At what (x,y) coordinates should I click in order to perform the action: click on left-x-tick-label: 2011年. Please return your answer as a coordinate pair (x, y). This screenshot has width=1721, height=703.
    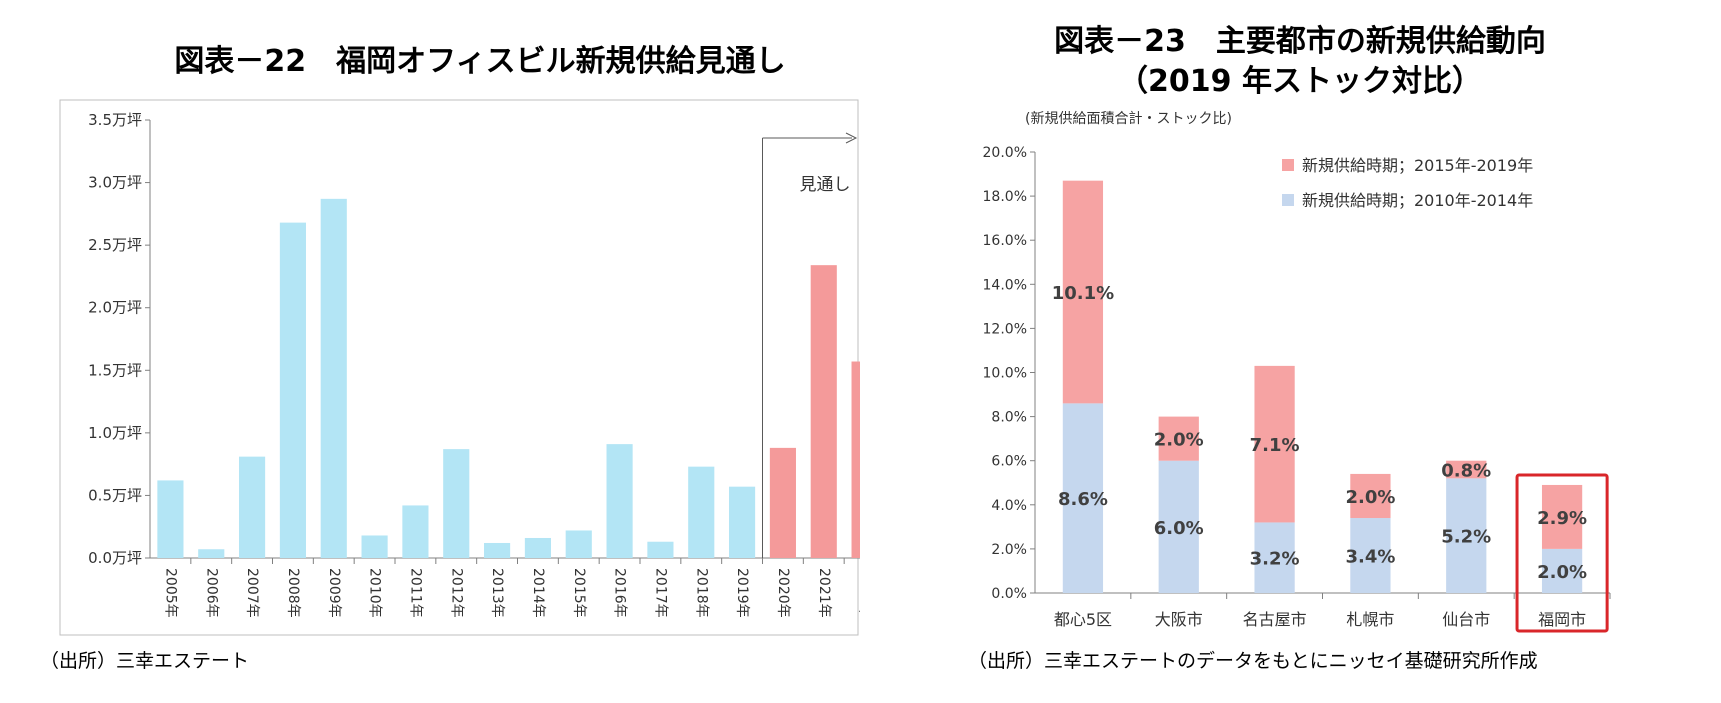
    Looking at the image, I should click on (415, 593).